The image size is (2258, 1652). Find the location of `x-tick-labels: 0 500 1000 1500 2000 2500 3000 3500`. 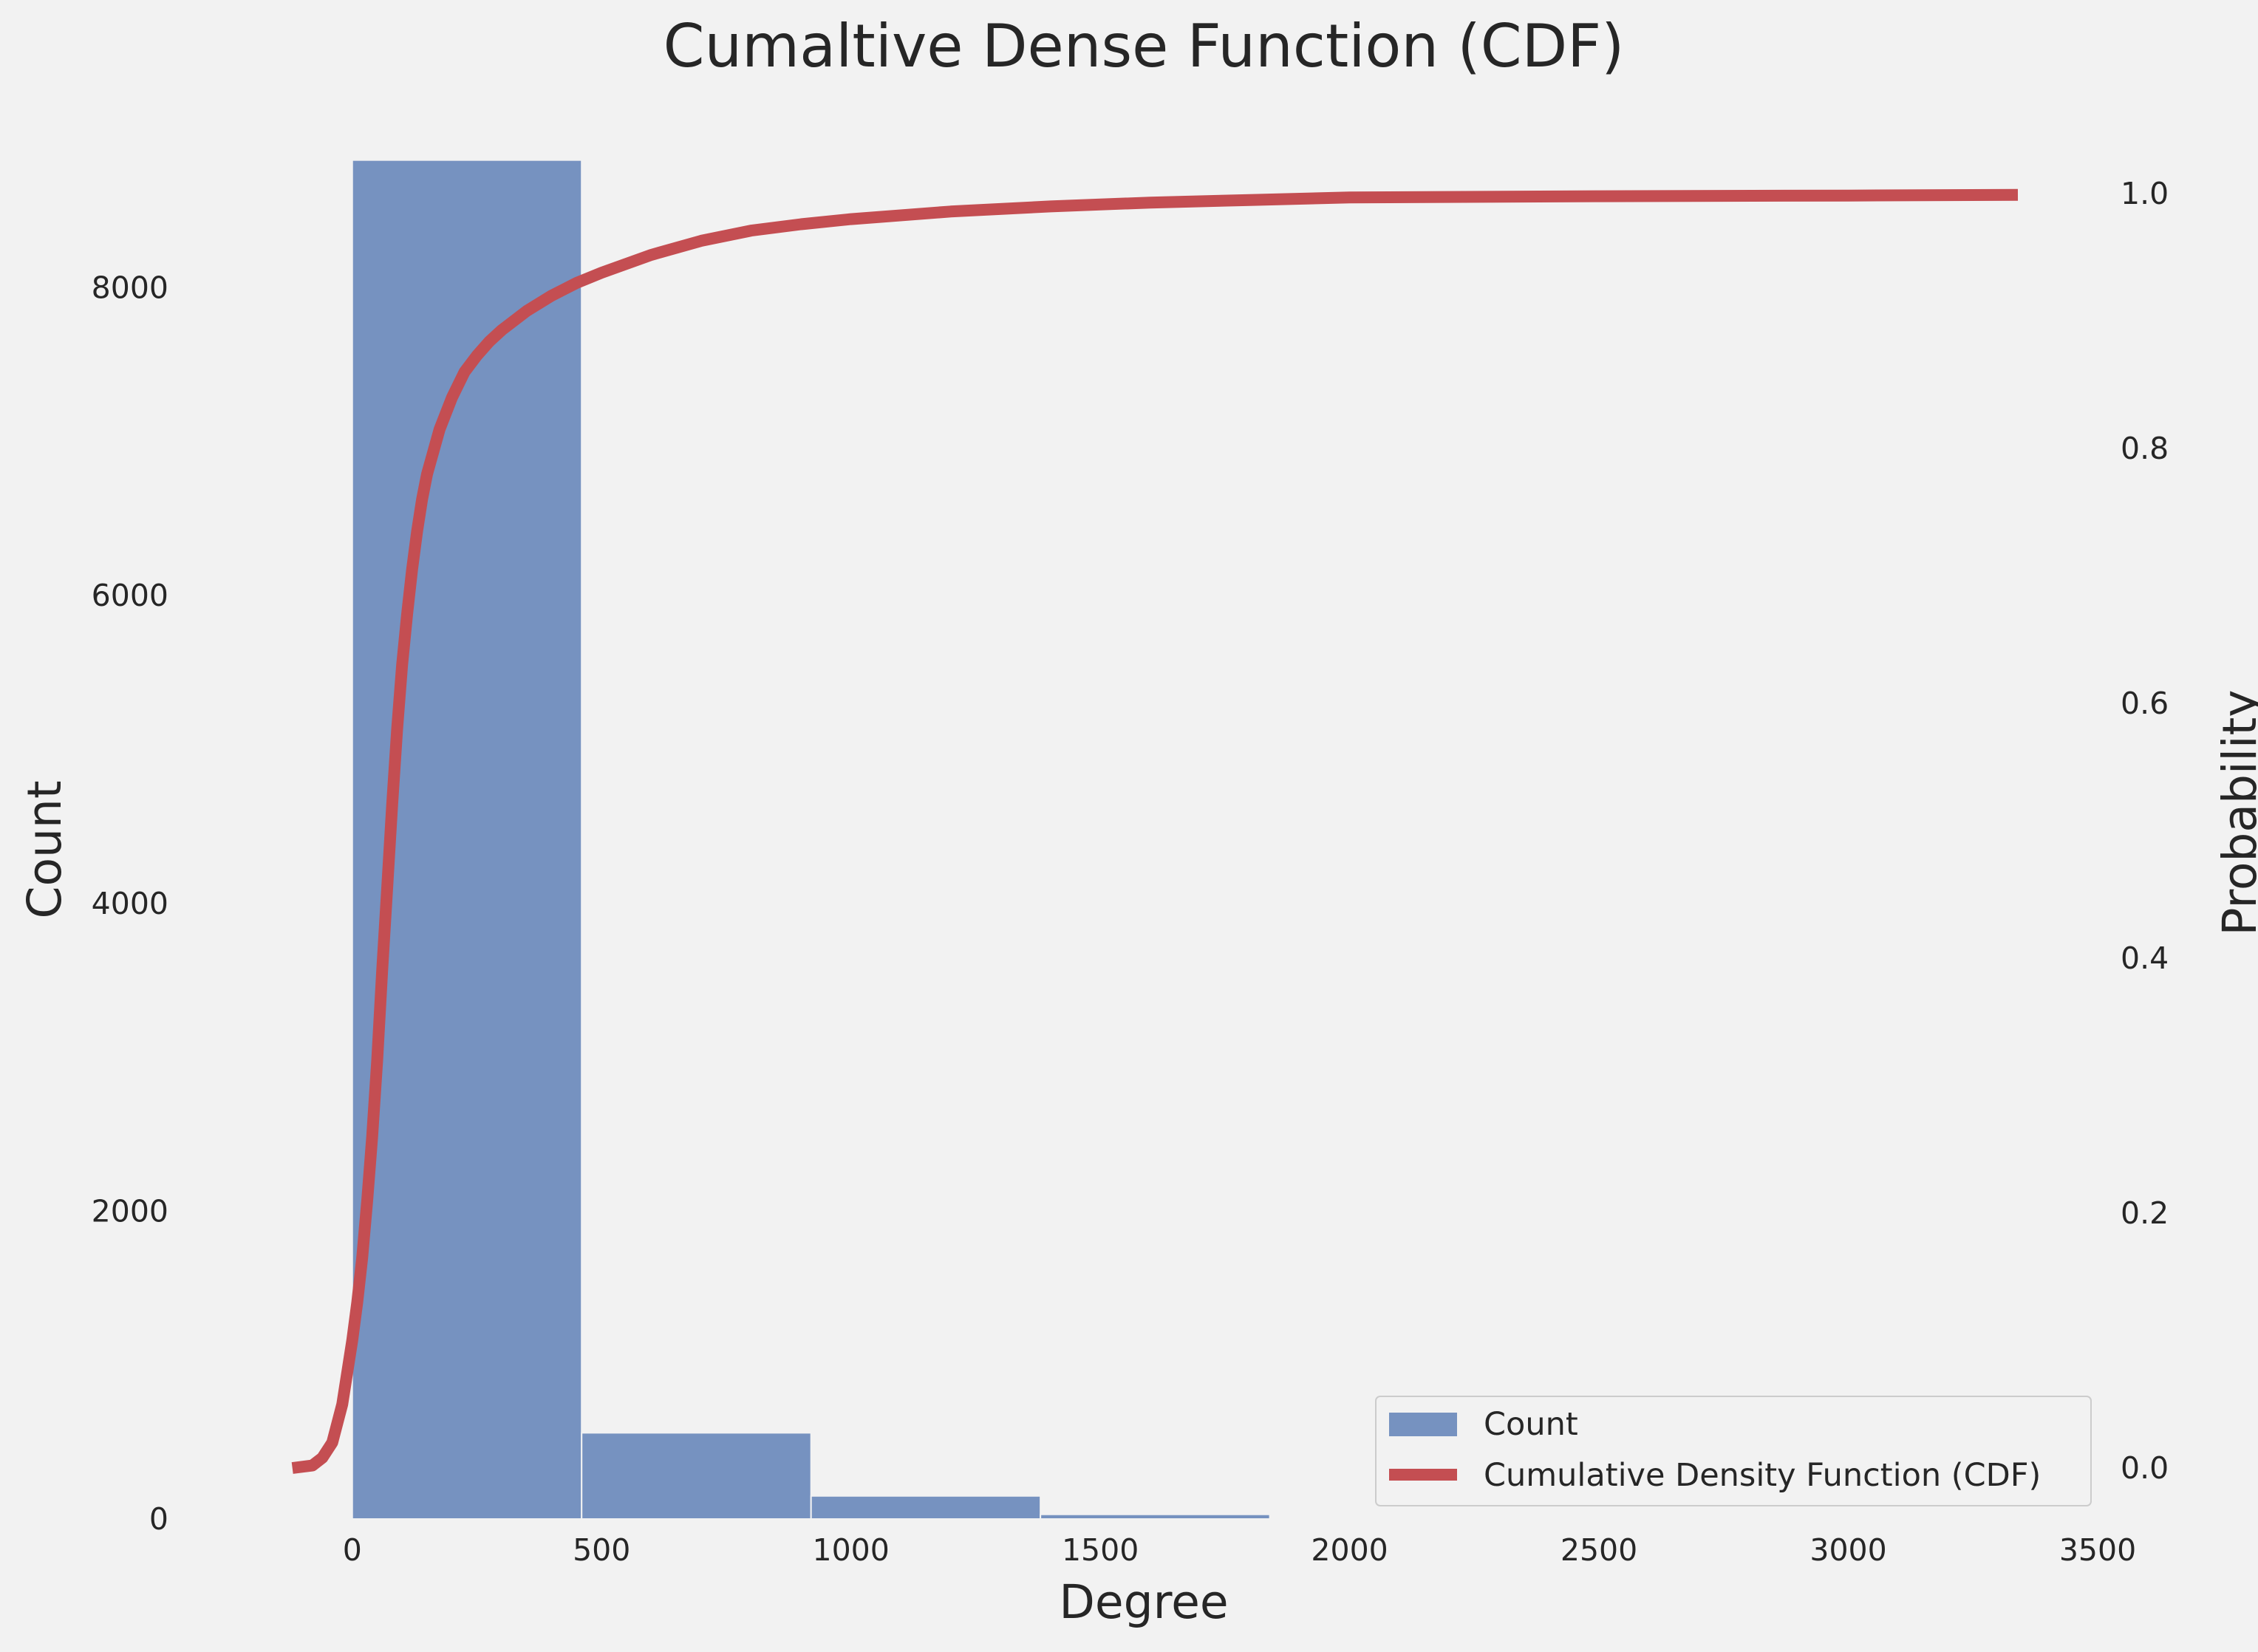

x-tick-labels: 0 500 1000 1500 2000 2500 3000 3500 is located at coordinates (1239, 1550).